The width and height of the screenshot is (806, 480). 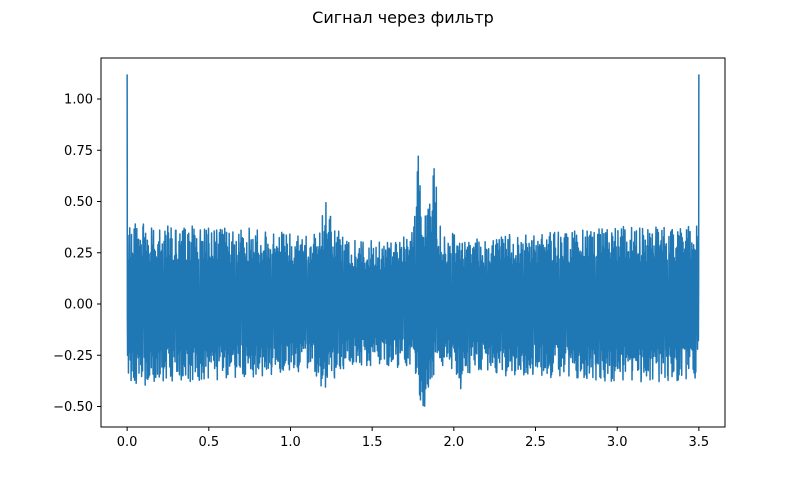 What do you see at coordinates (127, 442) in the screenshot?
I see `x-tick-label: 0.0` at bounding box center [127, 442].